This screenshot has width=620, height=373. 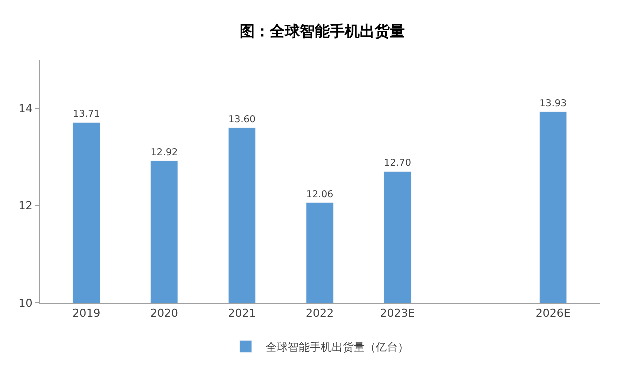 I want to click on x-tick-label: 2020, so click(x=164, y=313).